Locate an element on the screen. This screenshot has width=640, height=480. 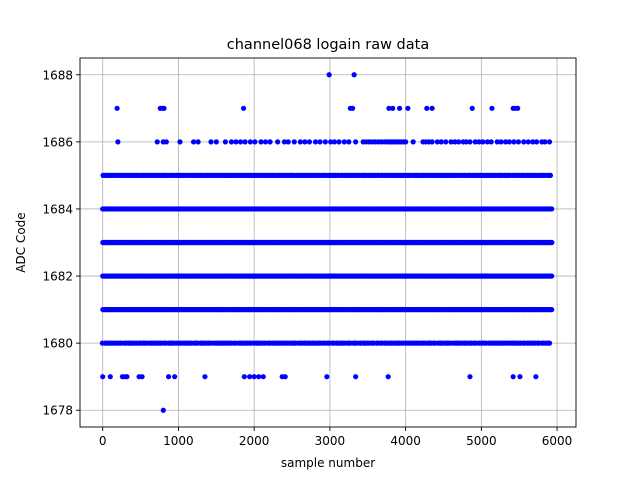
x-tick-label: 3000 is located at coordinates (330, 441).